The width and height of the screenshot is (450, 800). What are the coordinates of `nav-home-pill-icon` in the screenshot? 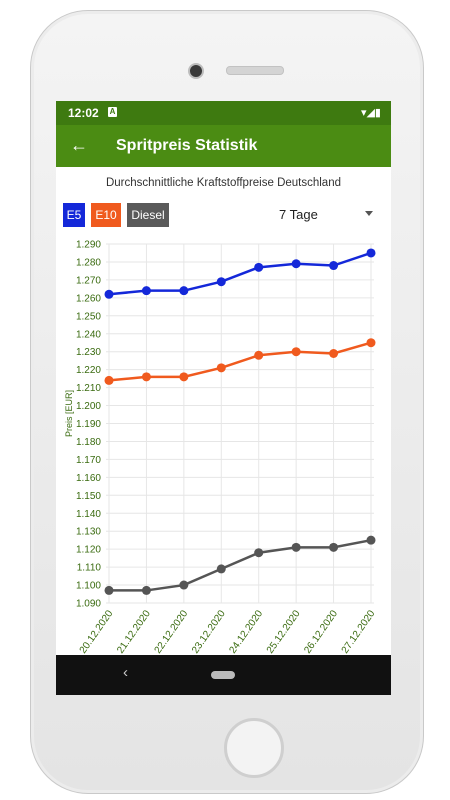 It's located at (223, 675).